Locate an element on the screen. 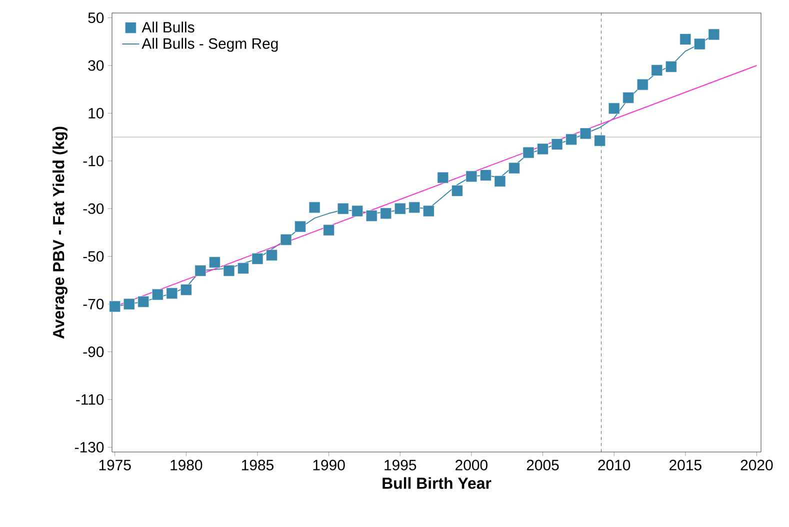 Image resolution: width=789 pixels, height=527 pixels. y-axis-title: Average PBV - Fat Yield (kg) is located at coordinates (60, 232).